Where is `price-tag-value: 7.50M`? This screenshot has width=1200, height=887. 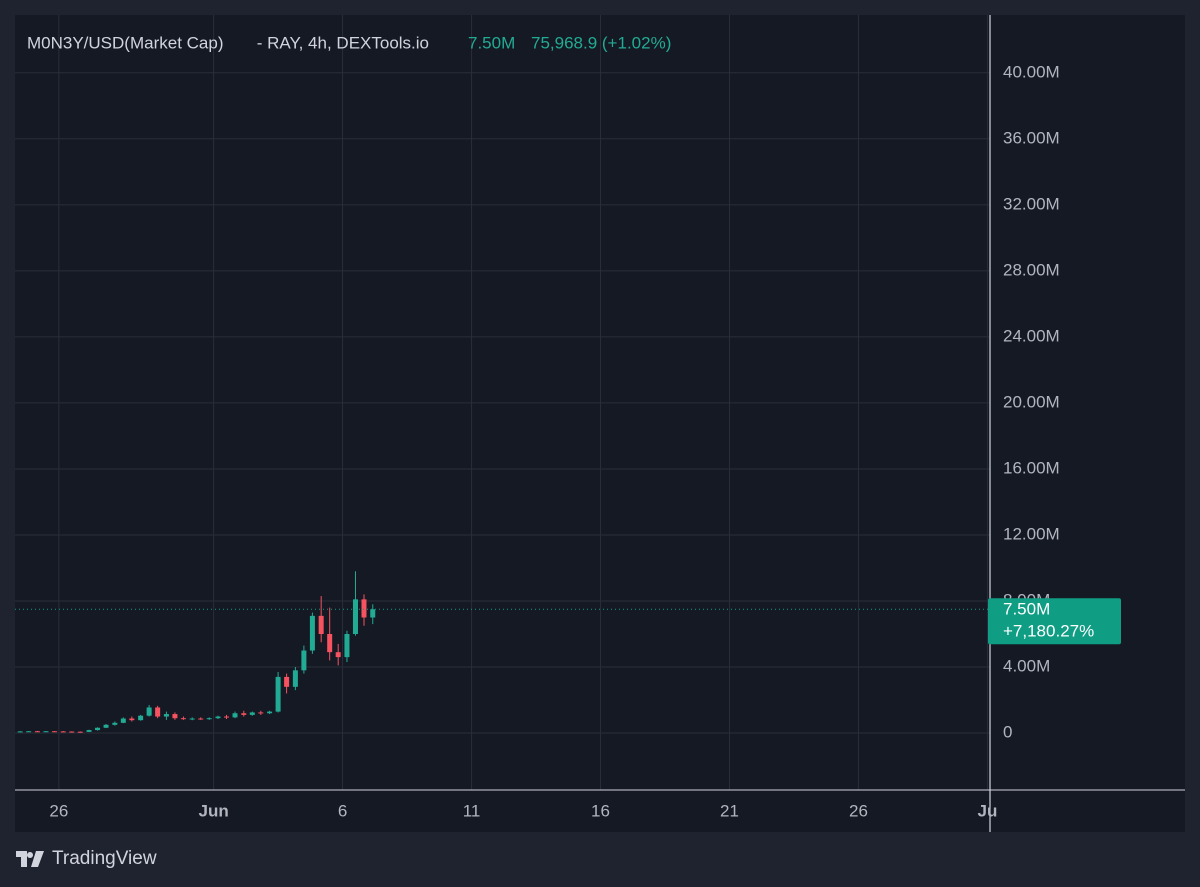 price-tag-value: 7.50M is located at coordinates (1026, 609).